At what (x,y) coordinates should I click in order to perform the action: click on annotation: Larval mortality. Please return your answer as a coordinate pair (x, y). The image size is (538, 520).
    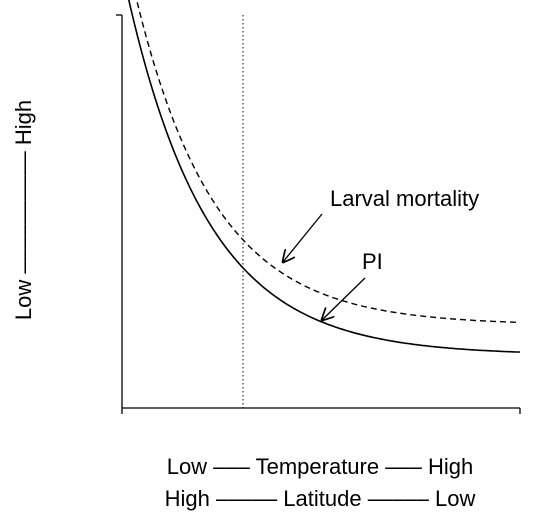
    Looking at the image, I should click on (404, 198).